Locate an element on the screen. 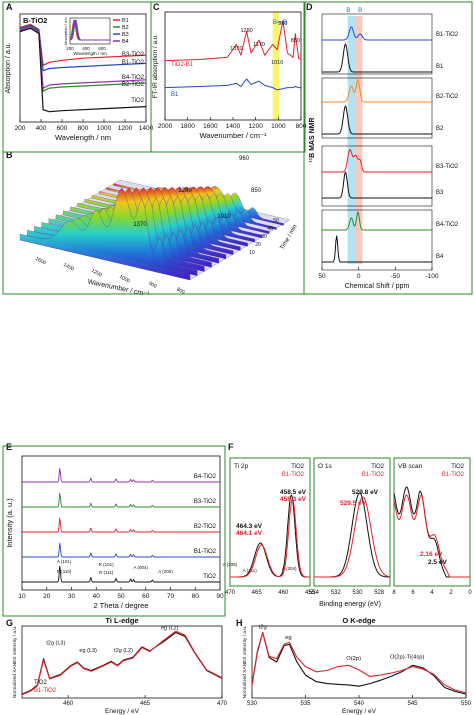 This screenshot has width=474, height=715. panel-d-x-tick-label: 0 is located at coordinates (359, 276).